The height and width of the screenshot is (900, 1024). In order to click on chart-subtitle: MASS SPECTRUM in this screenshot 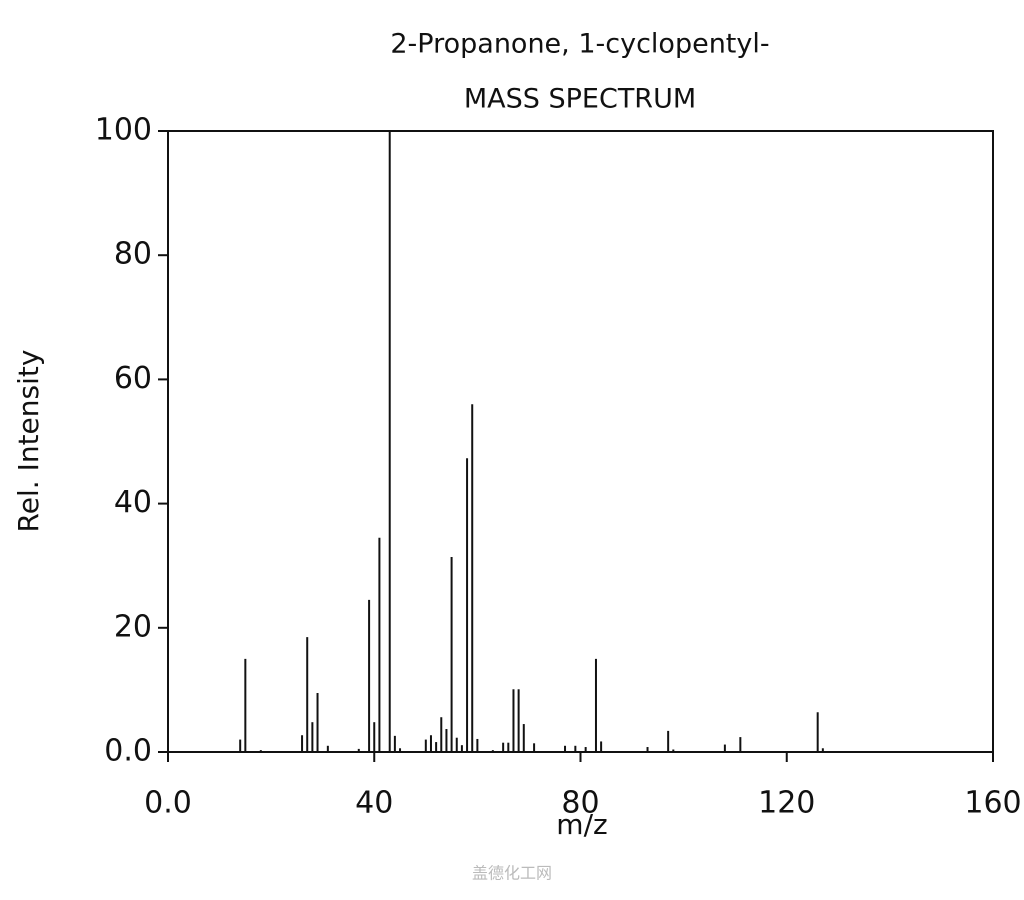, I will do `click(580, 99)`.